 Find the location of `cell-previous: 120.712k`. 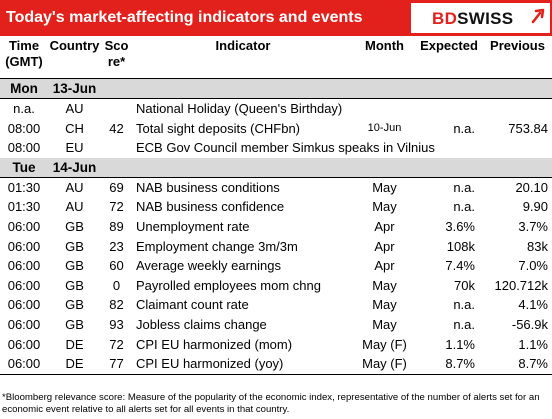

cell-previous: 120.712k is located at coordinates (521, 285).